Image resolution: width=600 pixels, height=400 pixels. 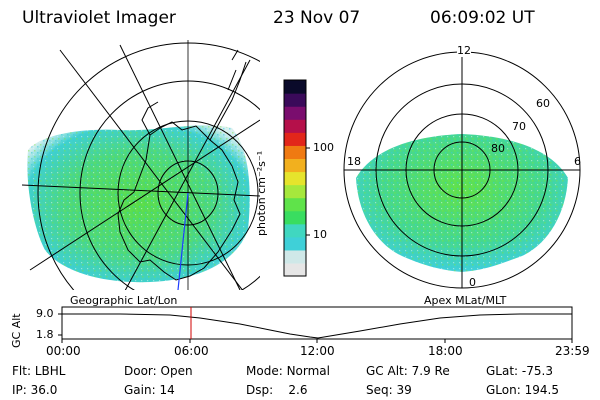 I want to click on colorbar-tick-10: 10, so click(x=320, y=234).